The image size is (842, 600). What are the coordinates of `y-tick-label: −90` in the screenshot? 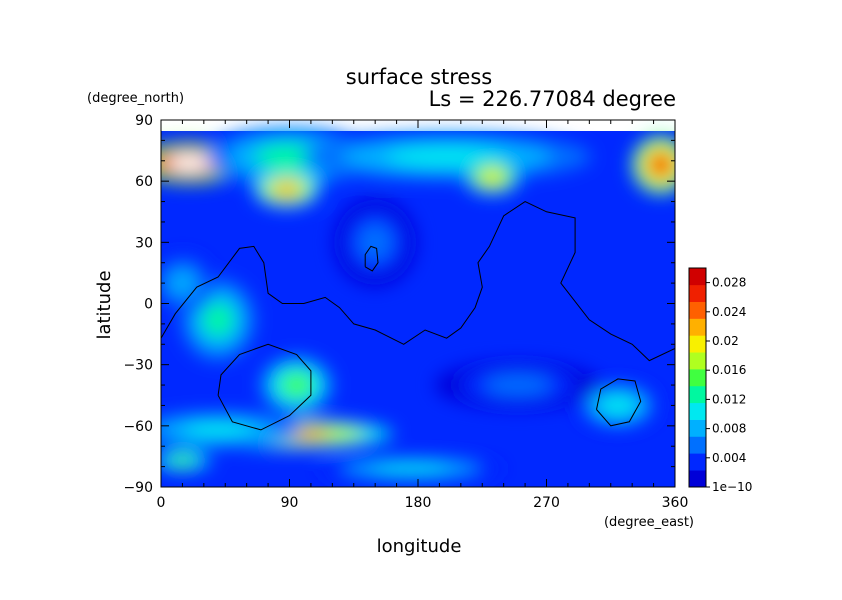 It's located at (138, 488).